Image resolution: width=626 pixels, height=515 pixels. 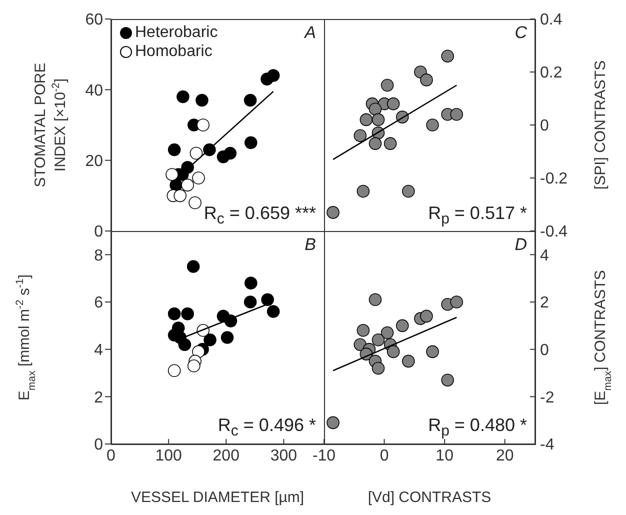 I want to click on annotation: R$_{p}$ = 0.517 *, so click(x=477, y=215).